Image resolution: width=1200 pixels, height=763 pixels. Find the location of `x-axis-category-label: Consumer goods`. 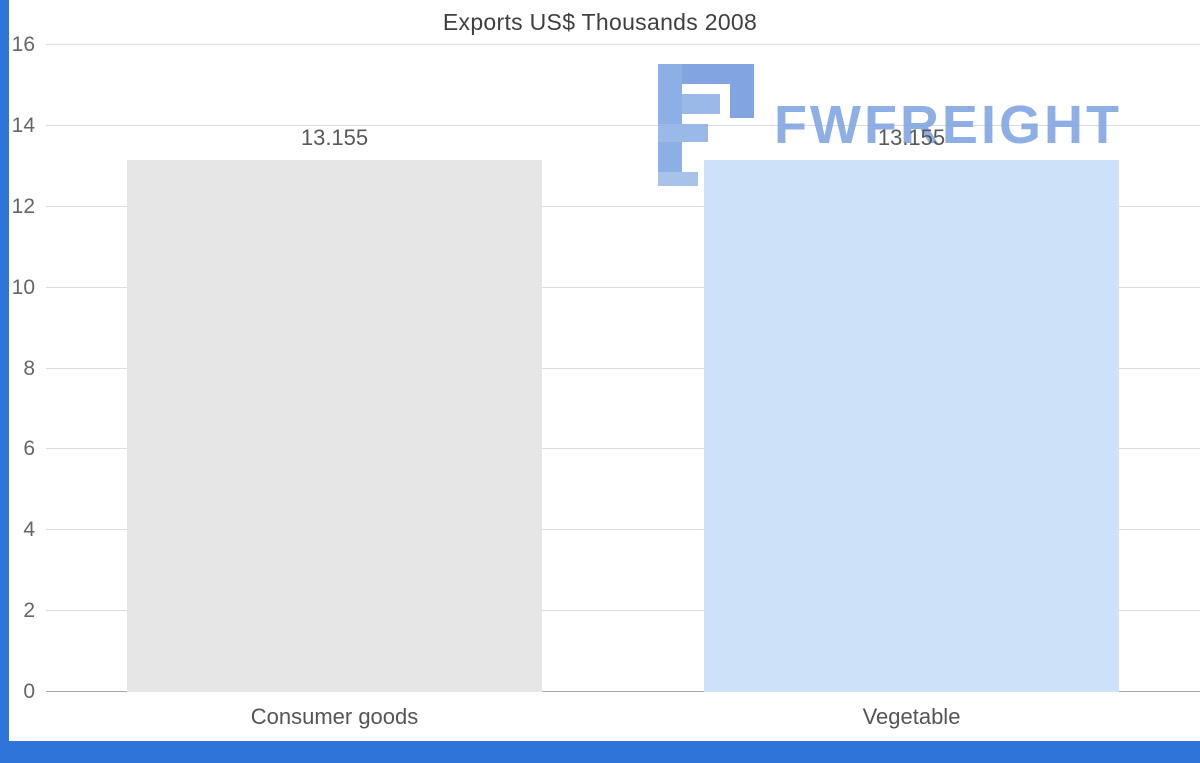

x-axis-category-label: Consumer goods is located at coordinates (334, 716).